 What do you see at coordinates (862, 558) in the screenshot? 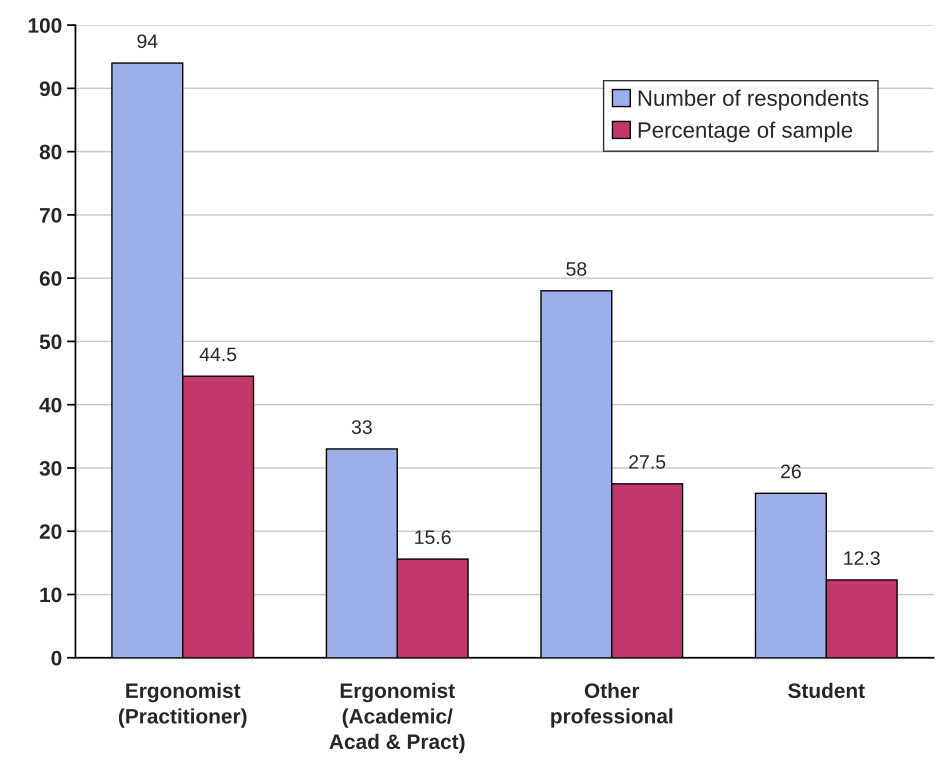
I see `data-label: 12.3` at bounding box center [862, 558].